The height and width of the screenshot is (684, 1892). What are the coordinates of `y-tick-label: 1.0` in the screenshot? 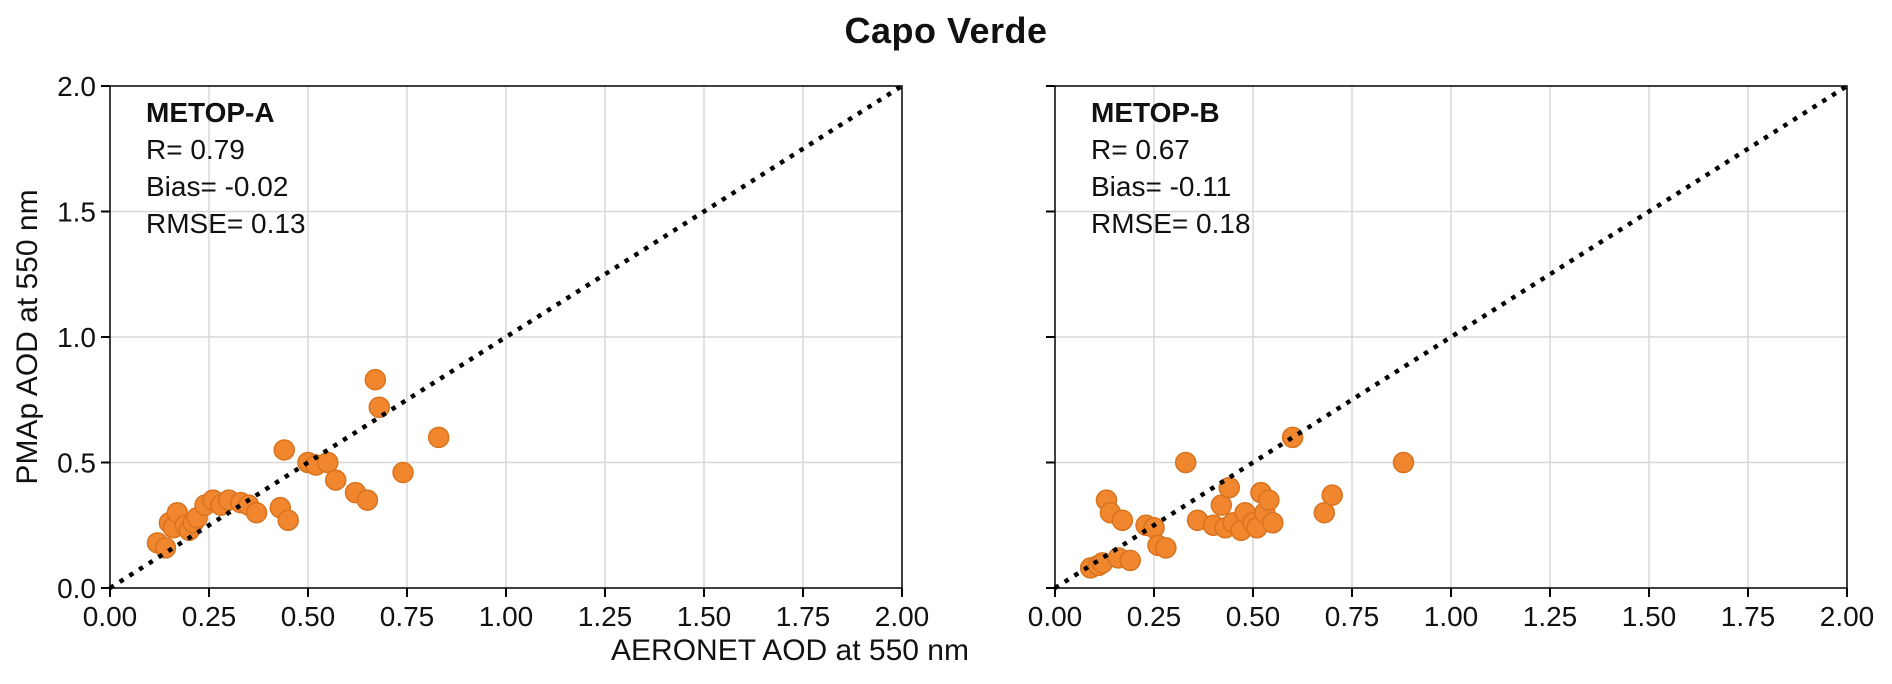 It's located at (76, 337).